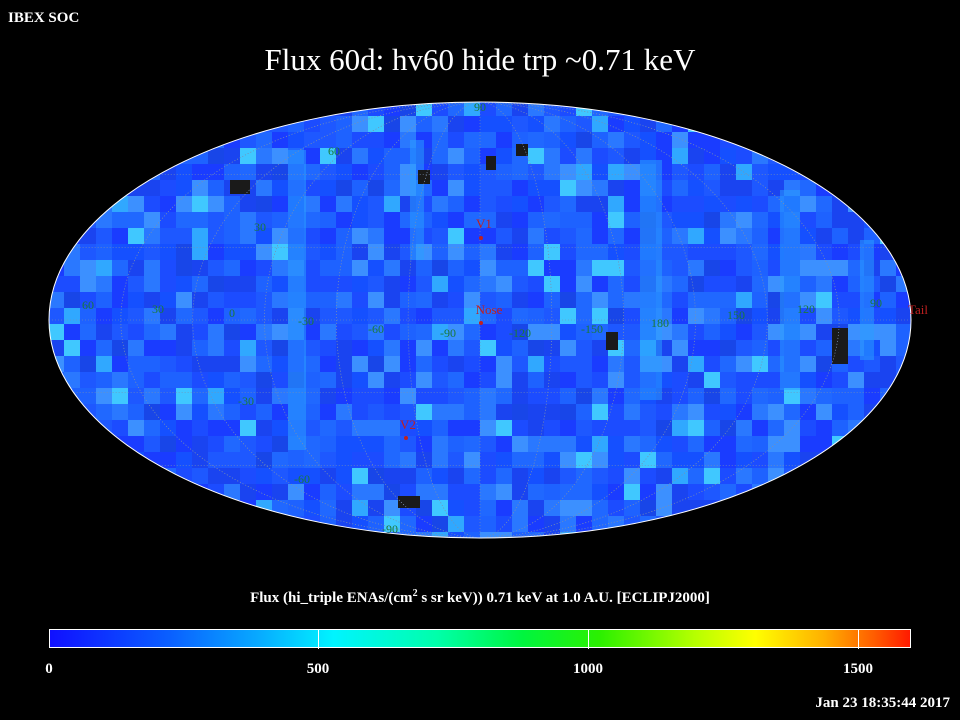 This screenshot has width=960, height=720. Describe the element at coordinates (480, 59) in the screenshot. I see `map-title: Flux 60d: hv60 hide trp ~0.71 keV` at that location.